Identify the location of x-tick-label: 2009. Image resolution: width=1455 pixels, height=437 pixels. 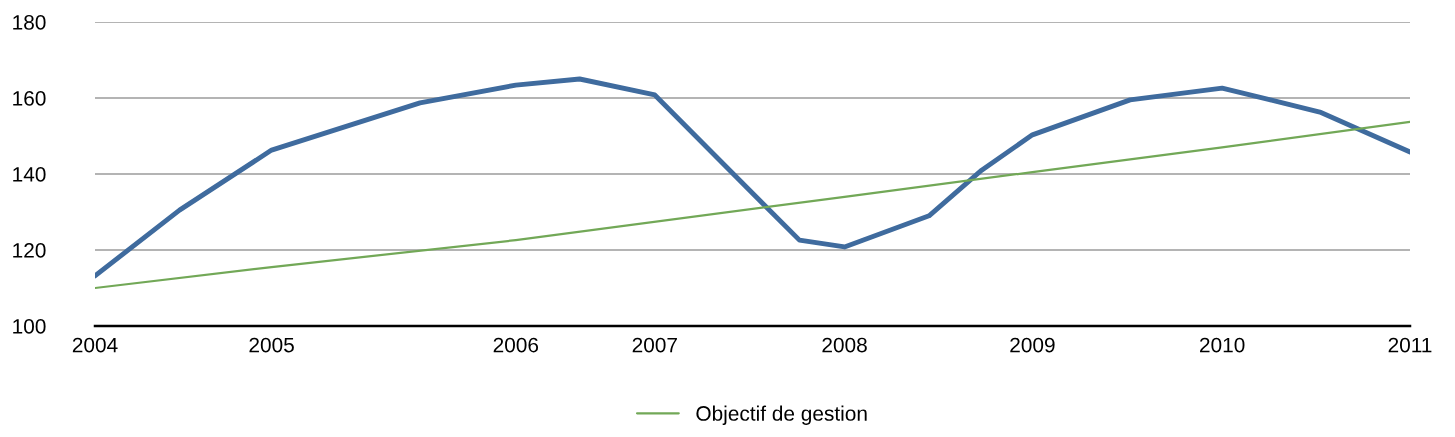
(1032, 345).